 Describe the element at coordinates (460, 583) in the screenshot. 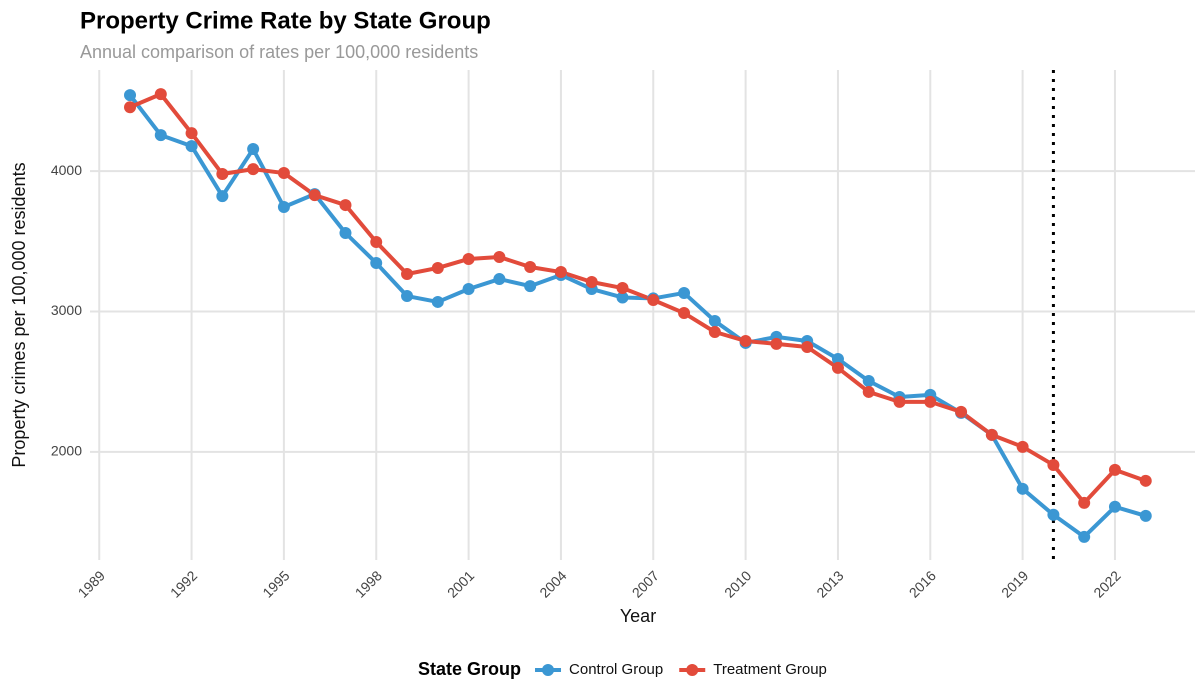

I see `x-tick-label: 2001` at that location.